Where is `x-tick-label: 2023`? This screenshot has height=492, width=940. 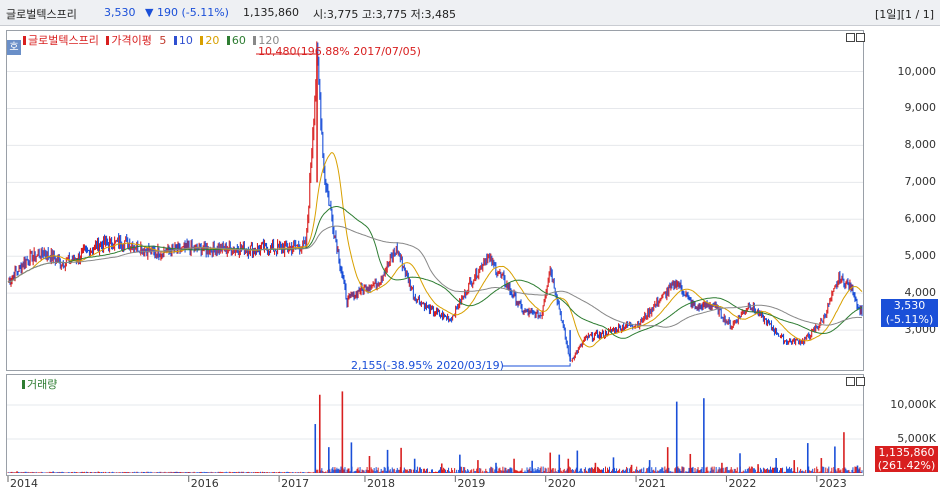 x-tick-label: 2023 is located at coordinates (832, 483).